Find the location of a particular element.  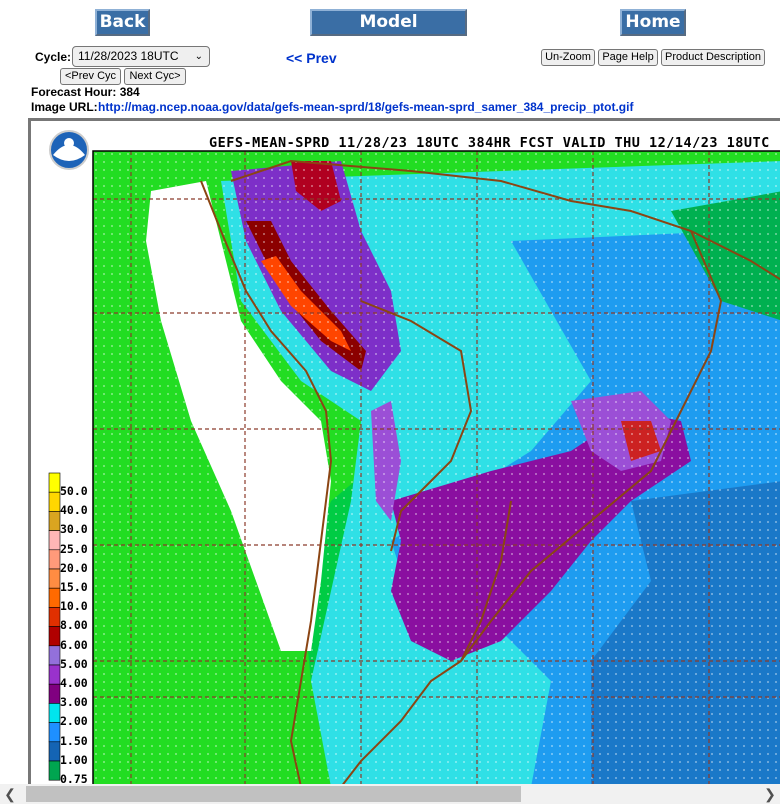

legend-label: 40.0 is located at coordinates (74, 510).